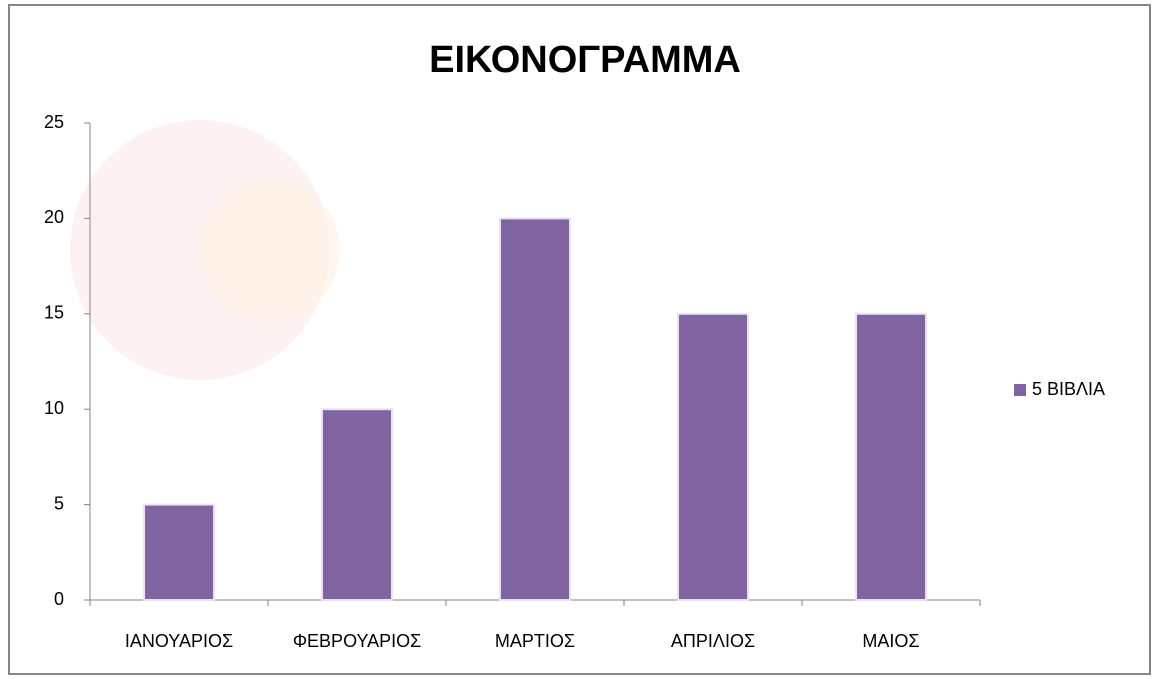 The height and width of the screenshot is (679, 1160). What do you see at coordinates (357, 641) in the screenshot?
I see `x-tick-label: ΦΕΒΡΟΥΑΡΙΟΣ` at bounding box center [357, 641].